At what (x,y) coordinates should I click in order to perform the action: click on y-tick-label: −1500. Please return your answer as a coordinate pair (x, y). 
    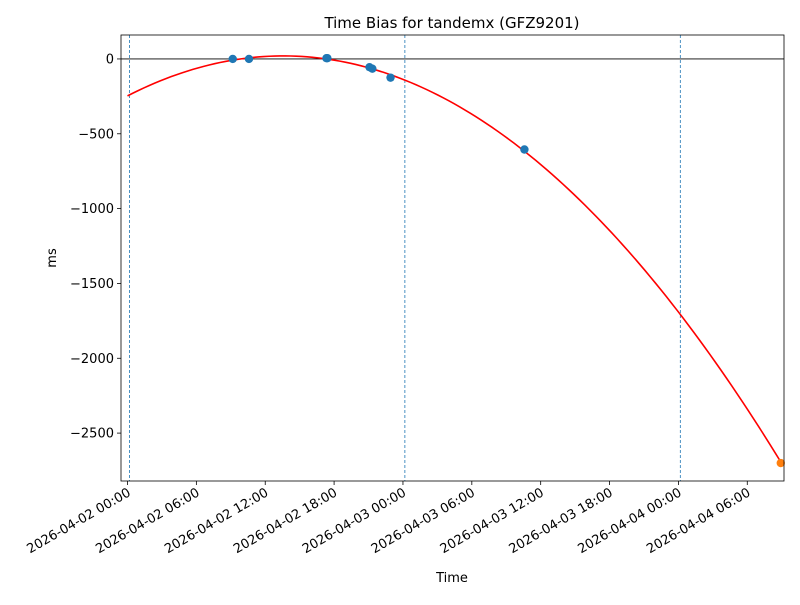
    Looking at the image, I should click on (92, 284).